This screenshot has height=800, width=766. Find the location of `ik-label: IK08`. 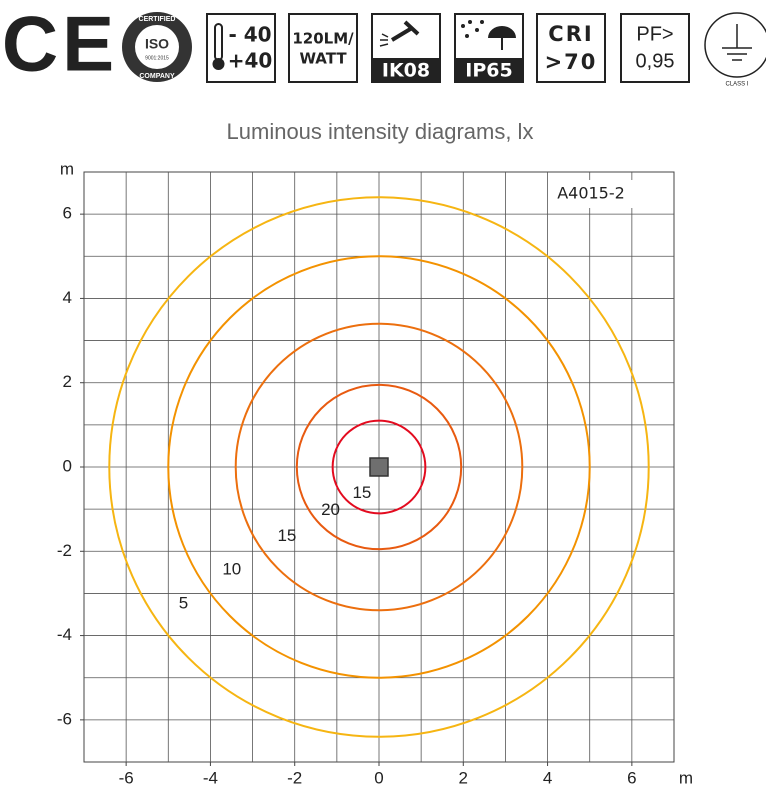

ik-label: IK08 is located at coordinates (406, 71).